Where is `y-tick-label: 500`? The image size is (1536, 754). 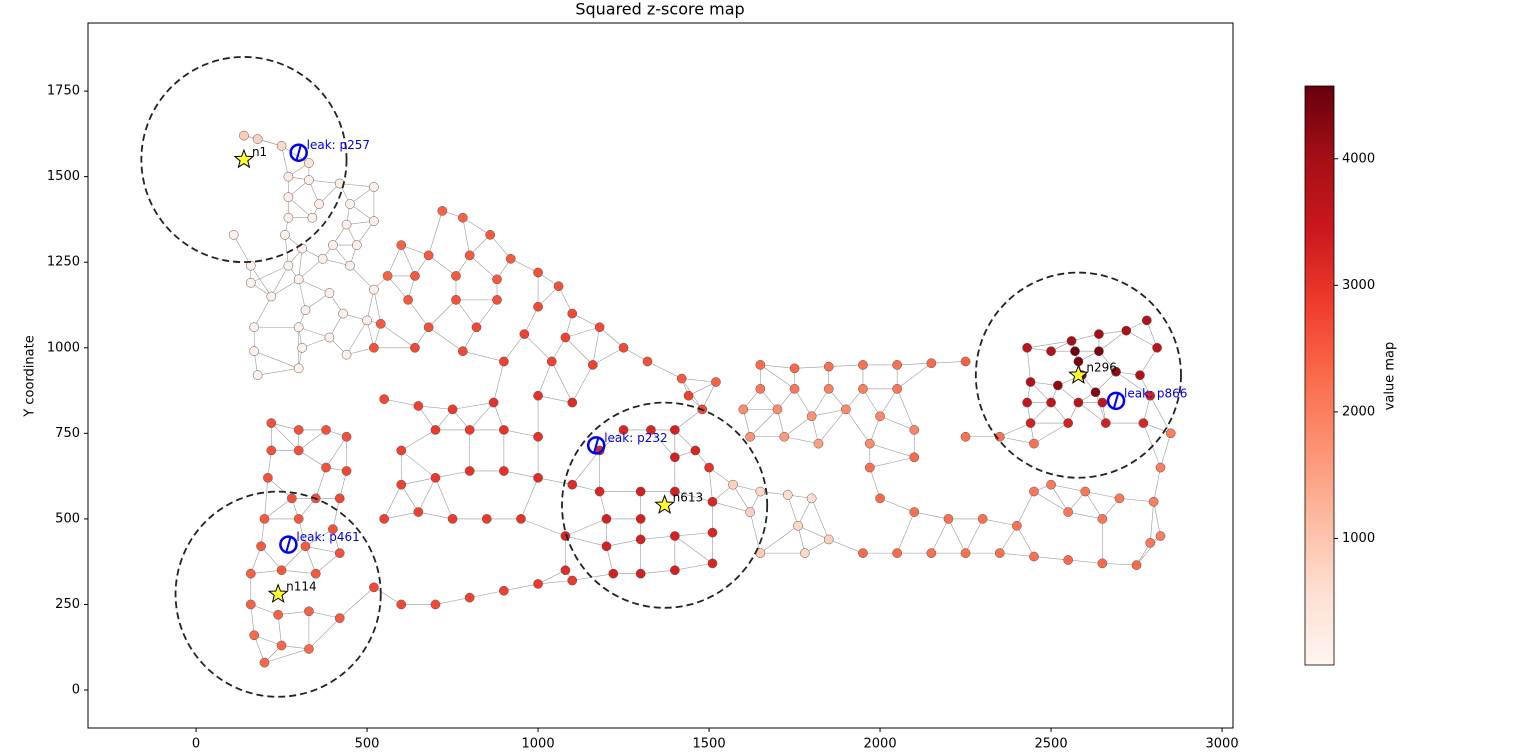 y-tick-label: 500 is located at coordinates (67, 518).